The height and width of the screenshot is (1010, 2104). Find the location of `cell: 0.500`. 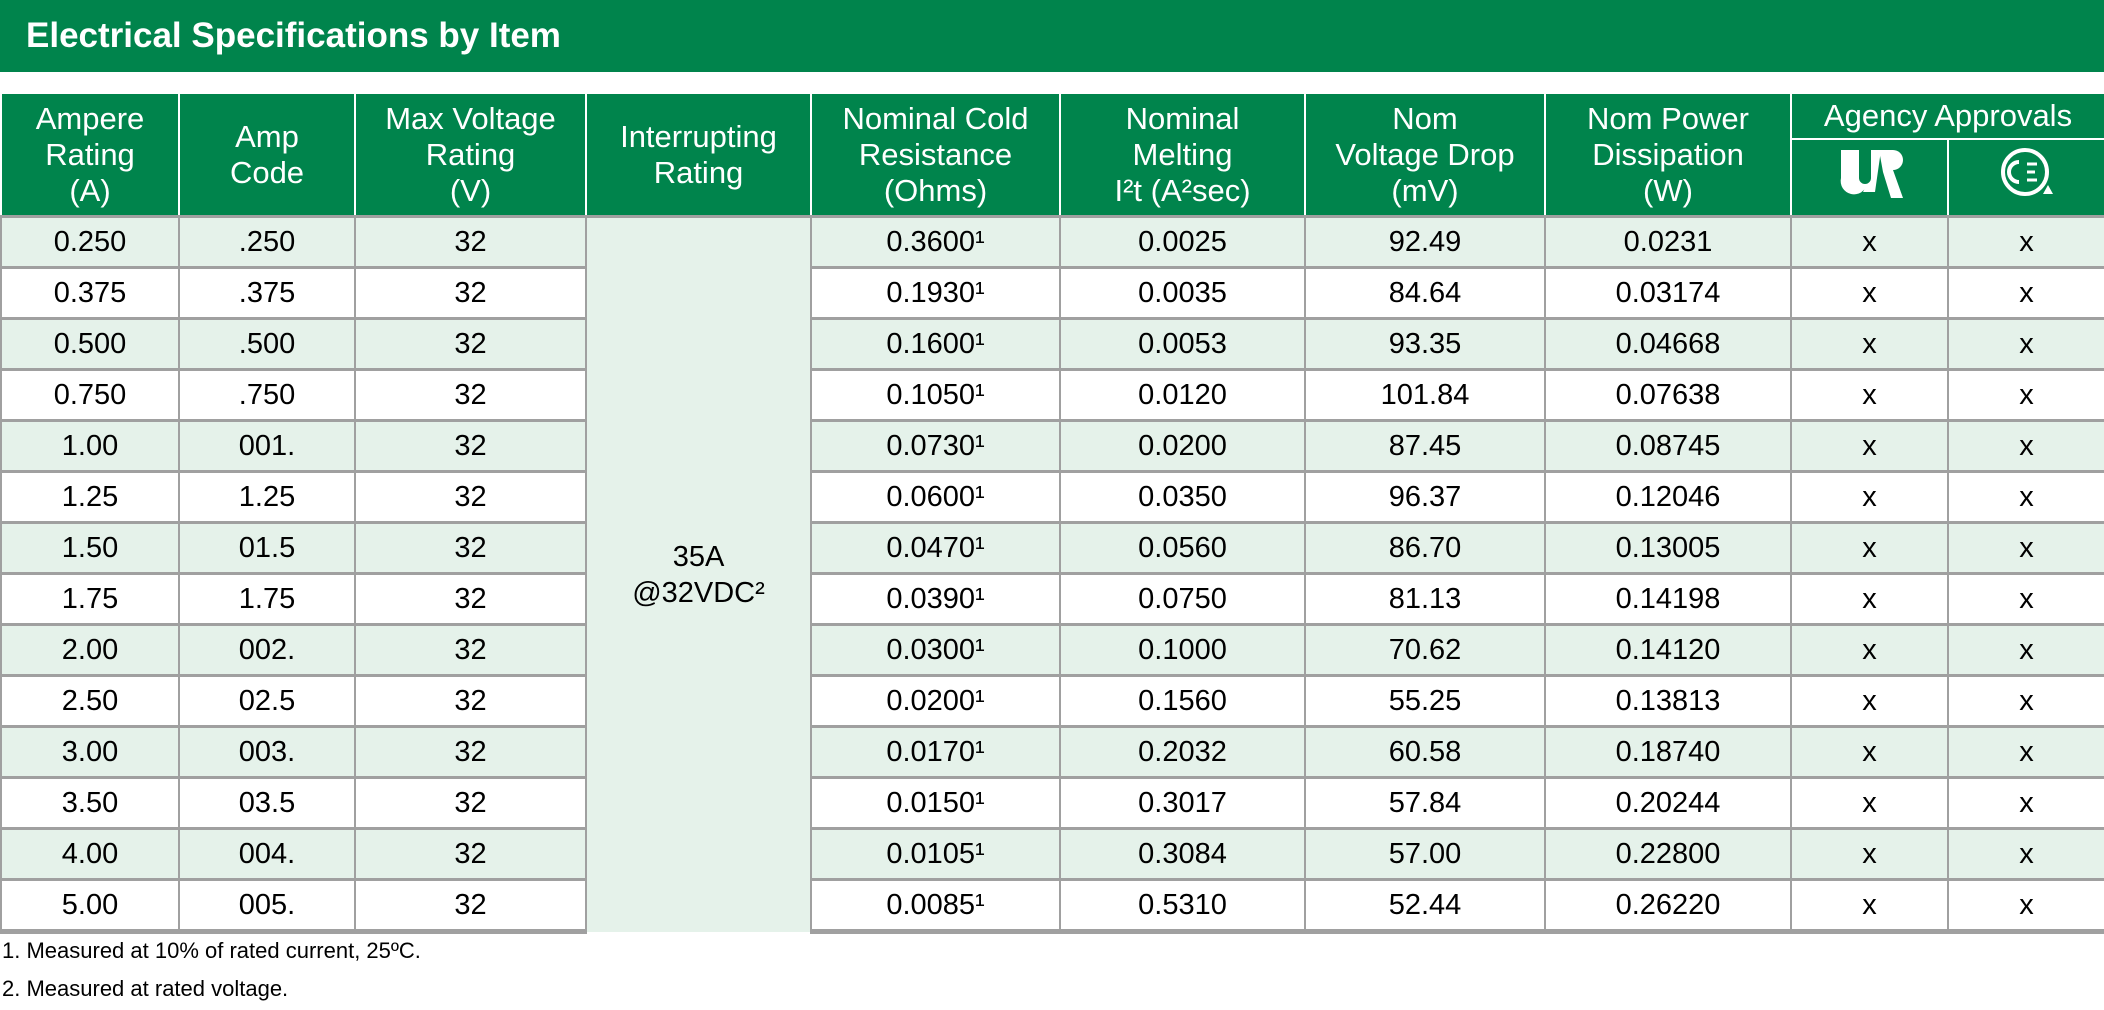

cell: 0.500 is located at coordinates (90, 343).